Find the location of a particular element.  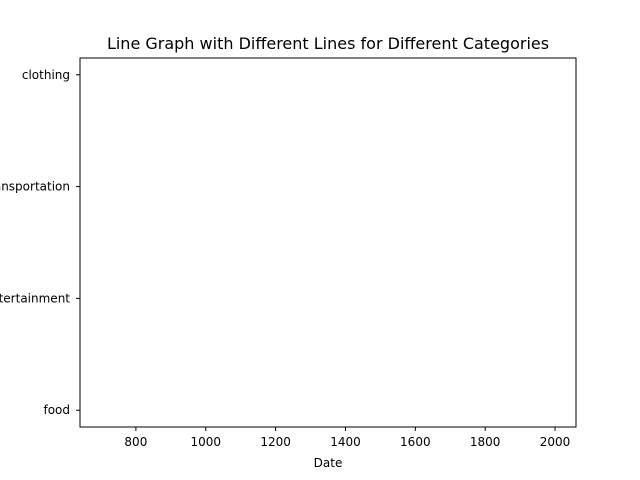

x-tick-label: 2000 is located at coordinates (555, 442).